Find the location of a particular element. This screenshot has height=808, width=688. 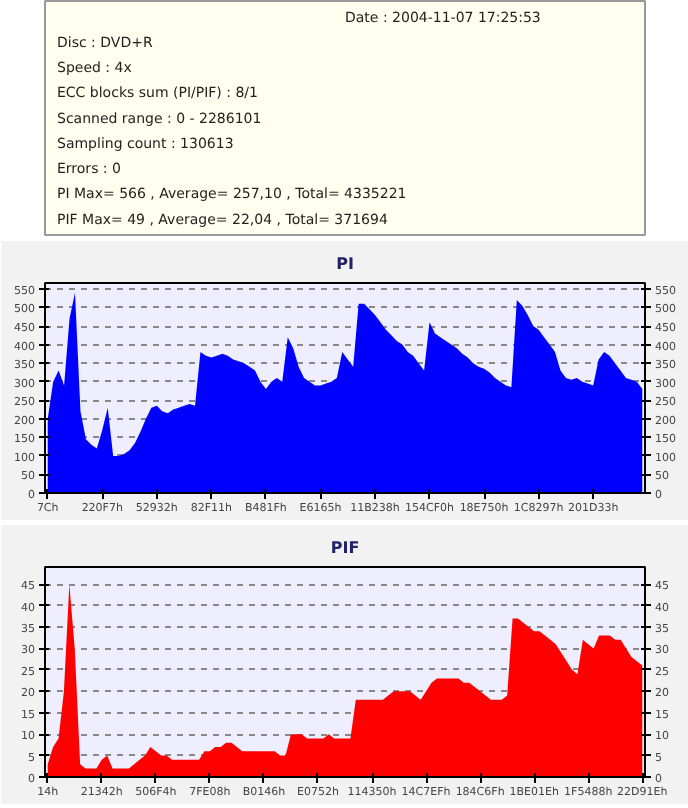

chart-title: PI is located at coordinates (345, 264).